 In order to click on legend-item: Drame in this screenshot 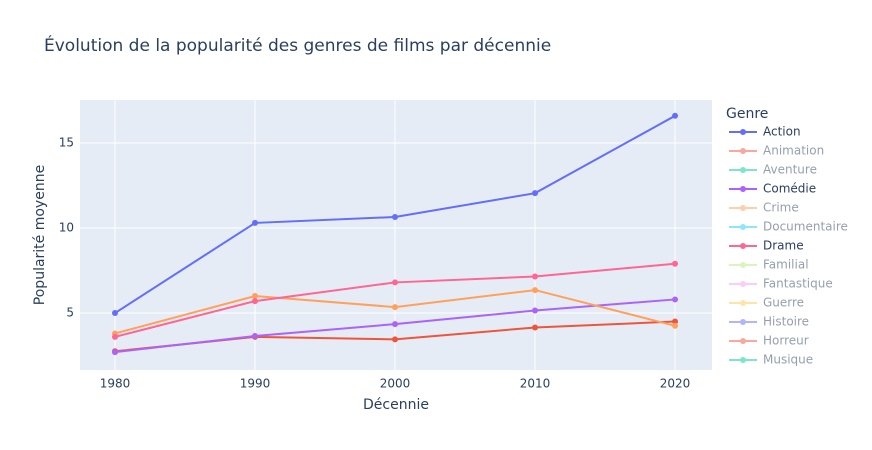, I will do `click(766, 246)`.